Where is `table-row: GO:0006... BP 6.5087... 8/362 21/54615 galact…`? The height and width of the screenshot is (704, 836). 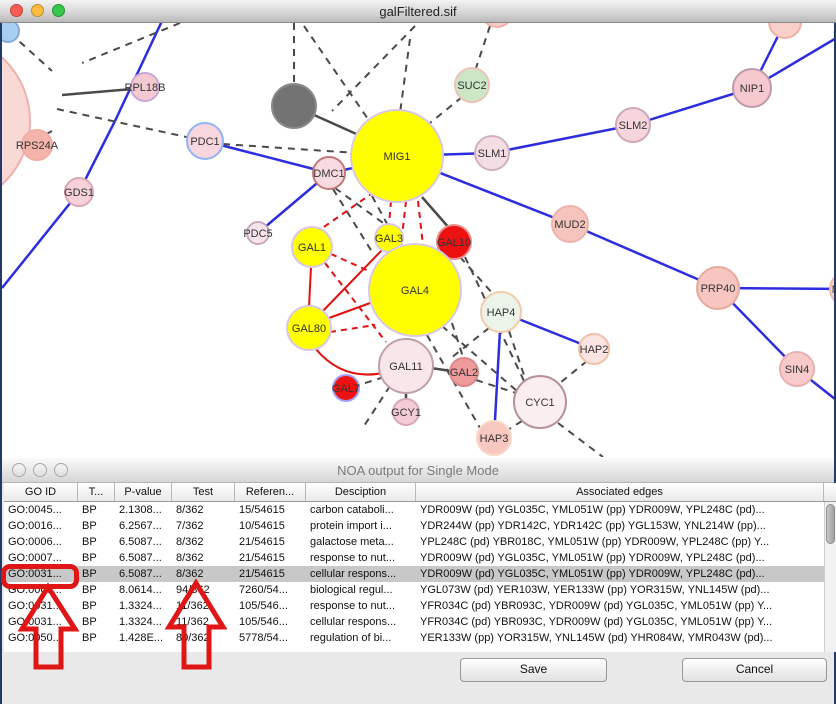 table-row: GO:0006... BP 6.5087... 8/362 21/54615 galact… is located at coordinates (414, 542).